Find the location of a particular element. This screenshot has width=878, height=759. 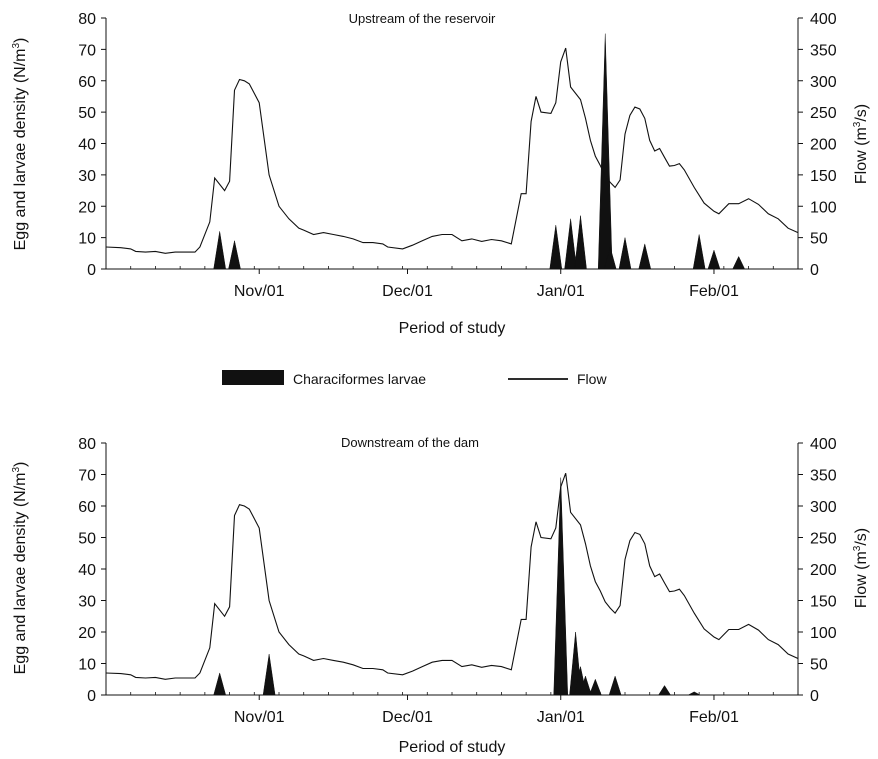

panel-title: Downstream of the dam is located at coordinates (410, 442).